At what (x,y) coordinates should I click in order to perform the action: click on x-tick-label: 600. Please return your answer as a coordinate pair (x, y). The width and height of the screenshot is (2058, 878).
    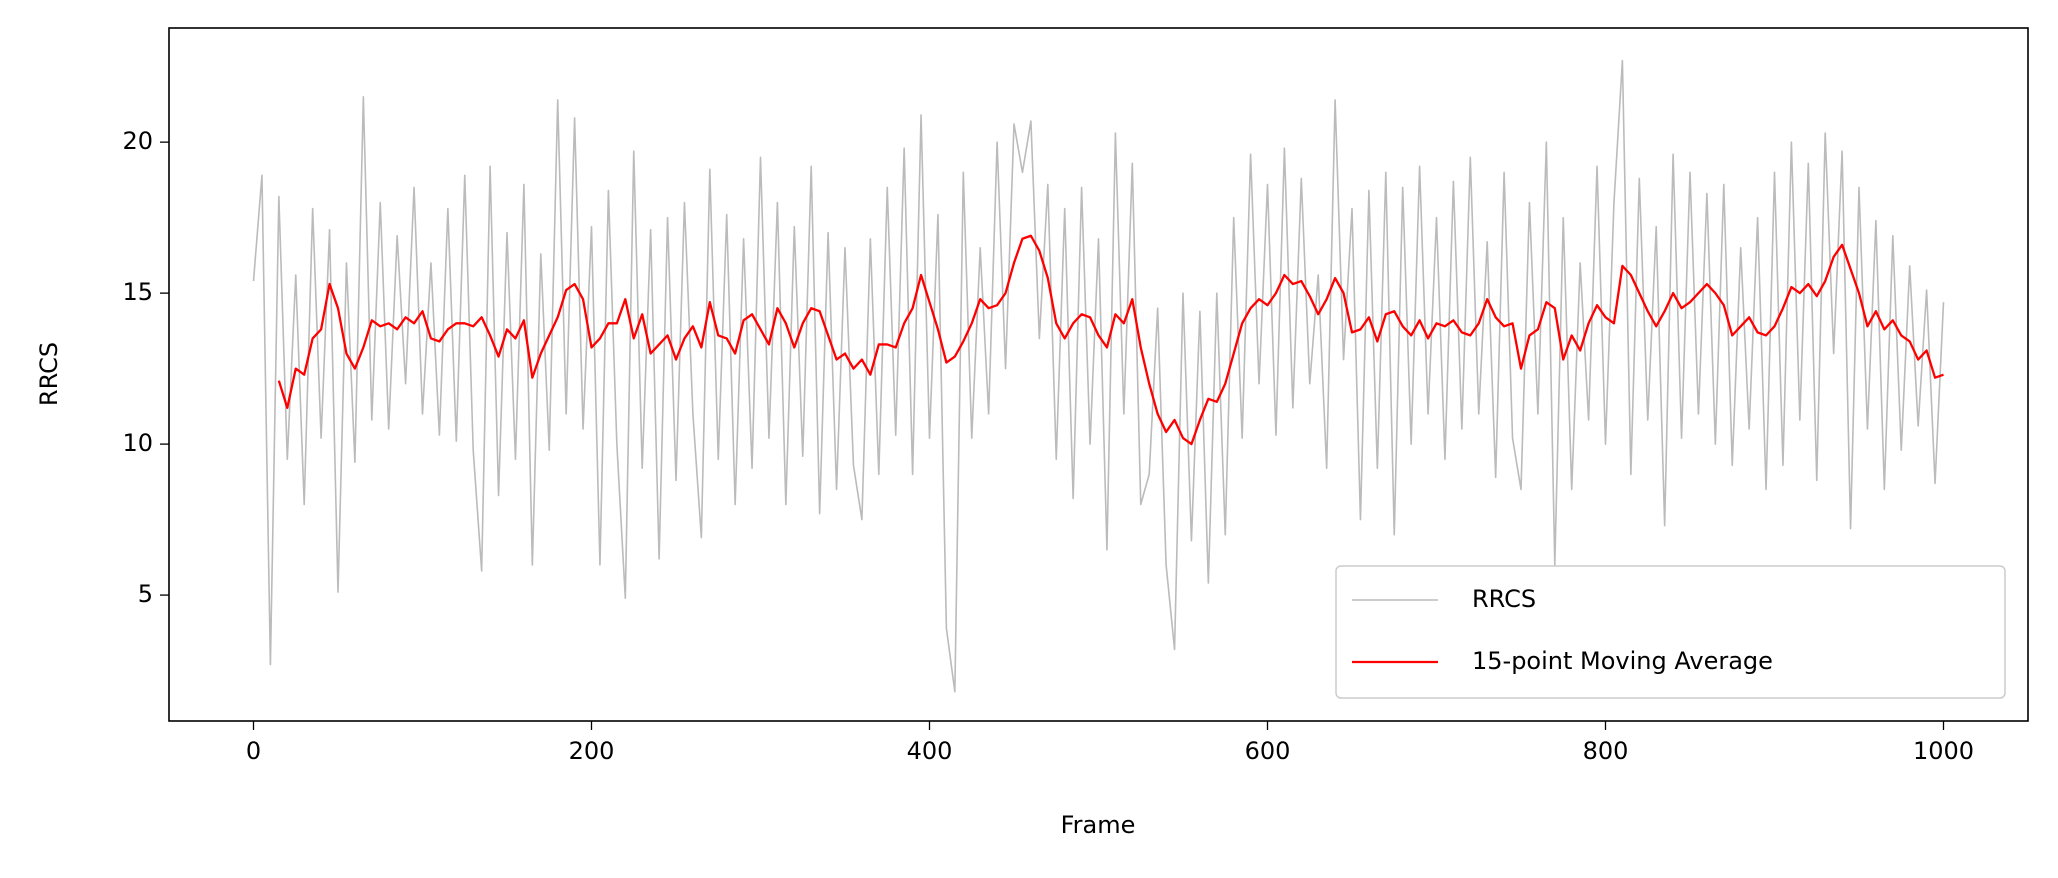
    Looking at the image, I should click on (1268, 751).